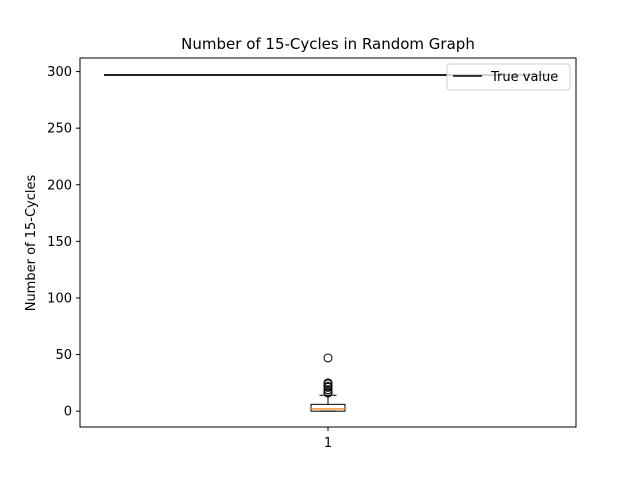 This screenshot has height=480, width=640. What do you see at coordinates (59, 298) in the screenshot?
I see `y-tick-label-100: 100` at bounding box center [59, 298].